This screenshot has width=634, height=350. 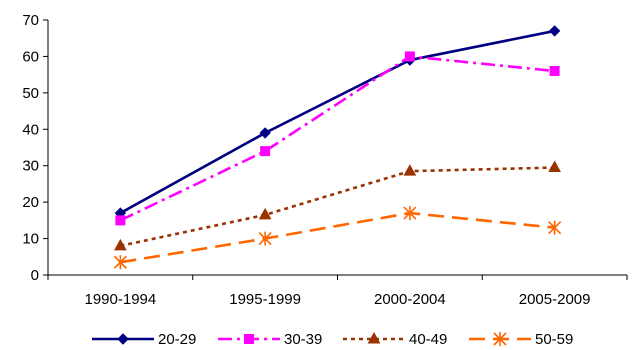 I want to click on x-tick-label: 1990-1994, so click(x=121, y=299).